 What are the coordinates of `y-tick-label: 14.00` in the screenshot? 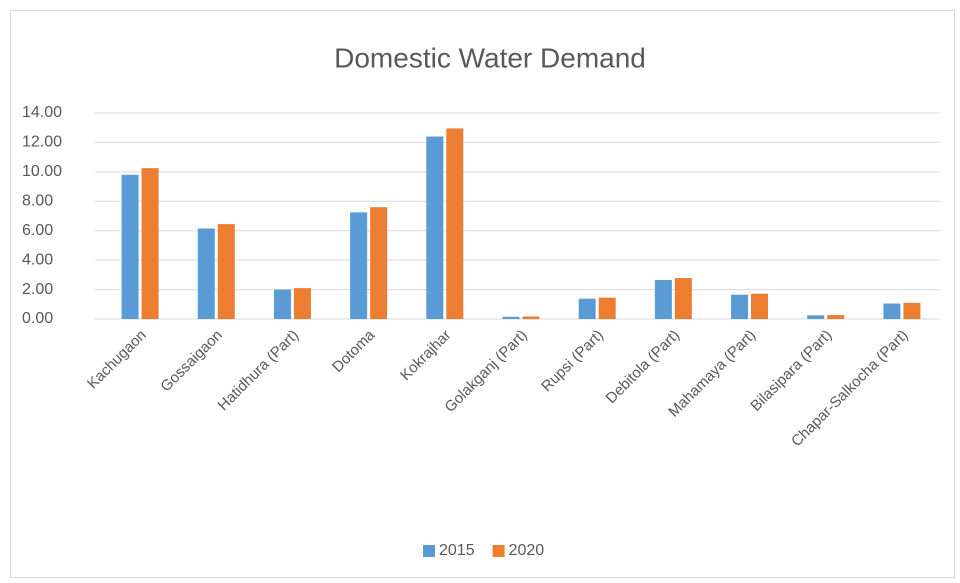 It's located at (42, 112).